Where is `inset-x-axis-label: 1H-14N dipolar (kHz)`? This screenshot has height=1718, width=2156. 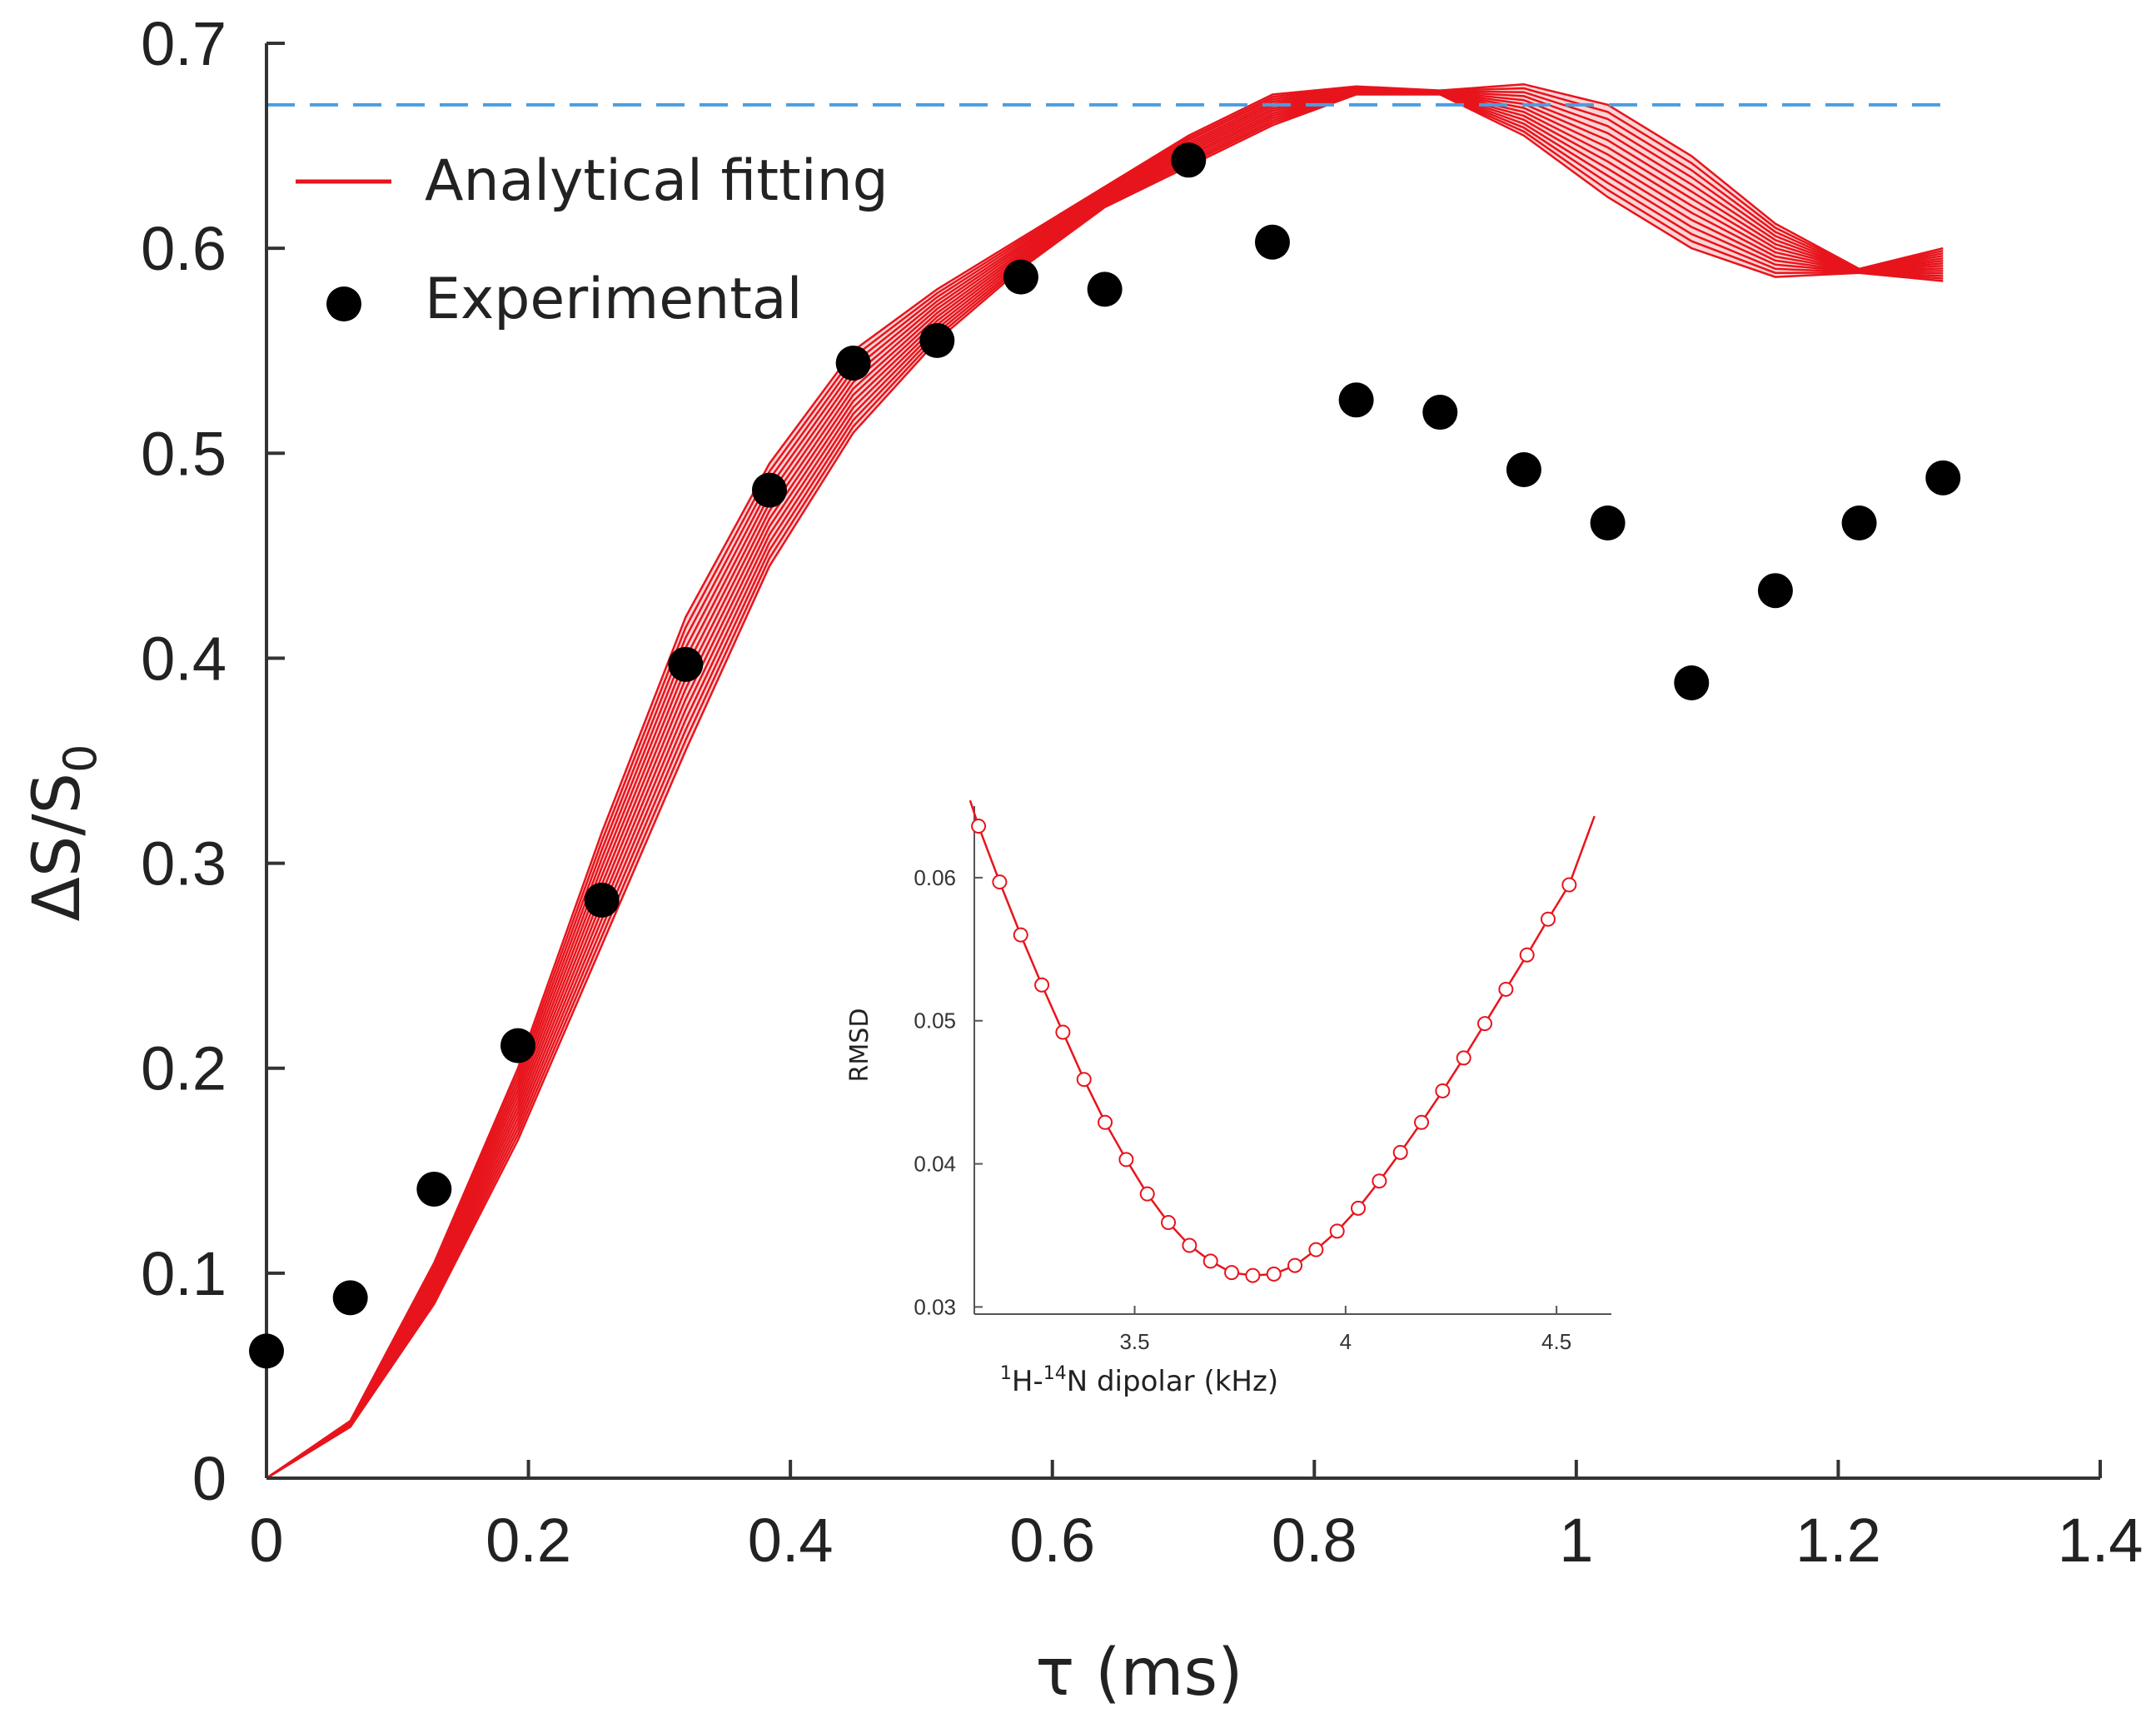 inset-x-axis-label: 1H-14N dipolar (kHz) is located at coordinates (1139, 1380).